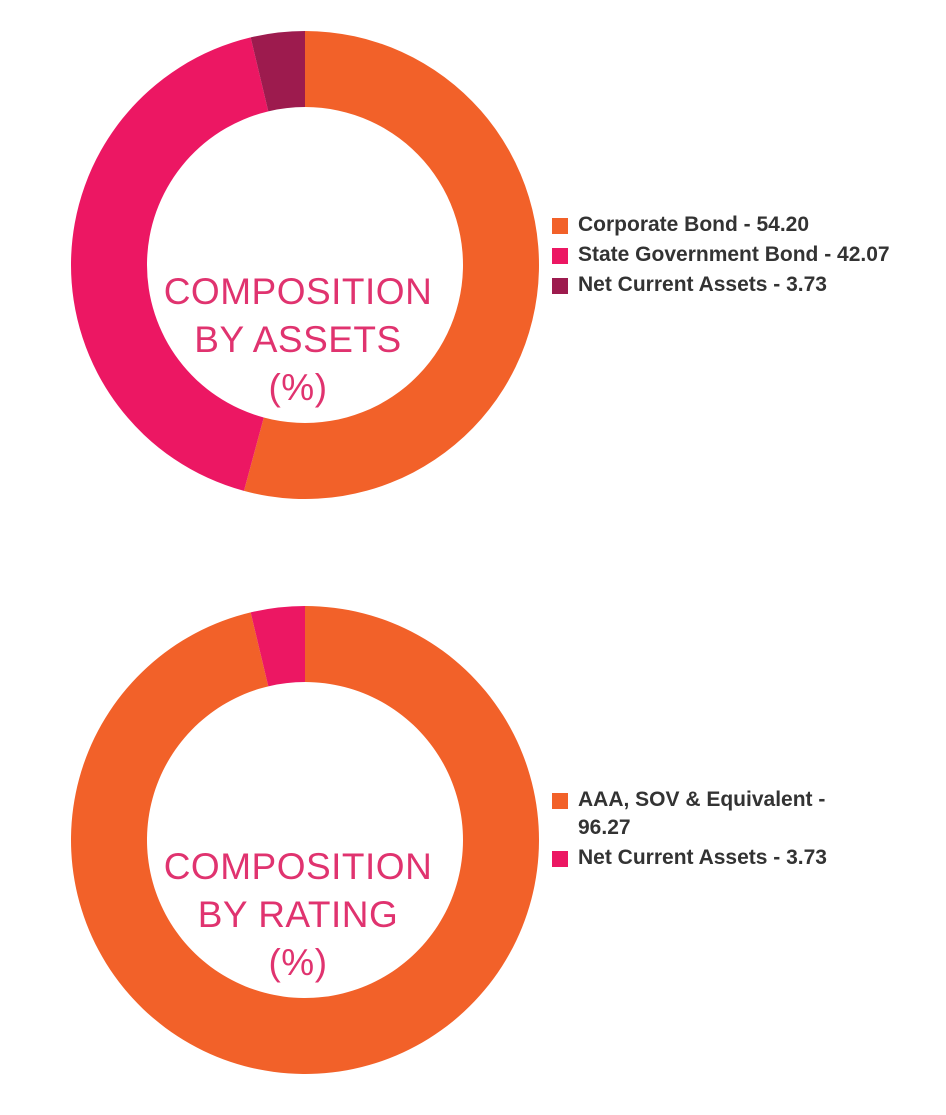  I want to click on legend-item-net-current-assets: Net Current Assets - 3.73, so click(742, 285).